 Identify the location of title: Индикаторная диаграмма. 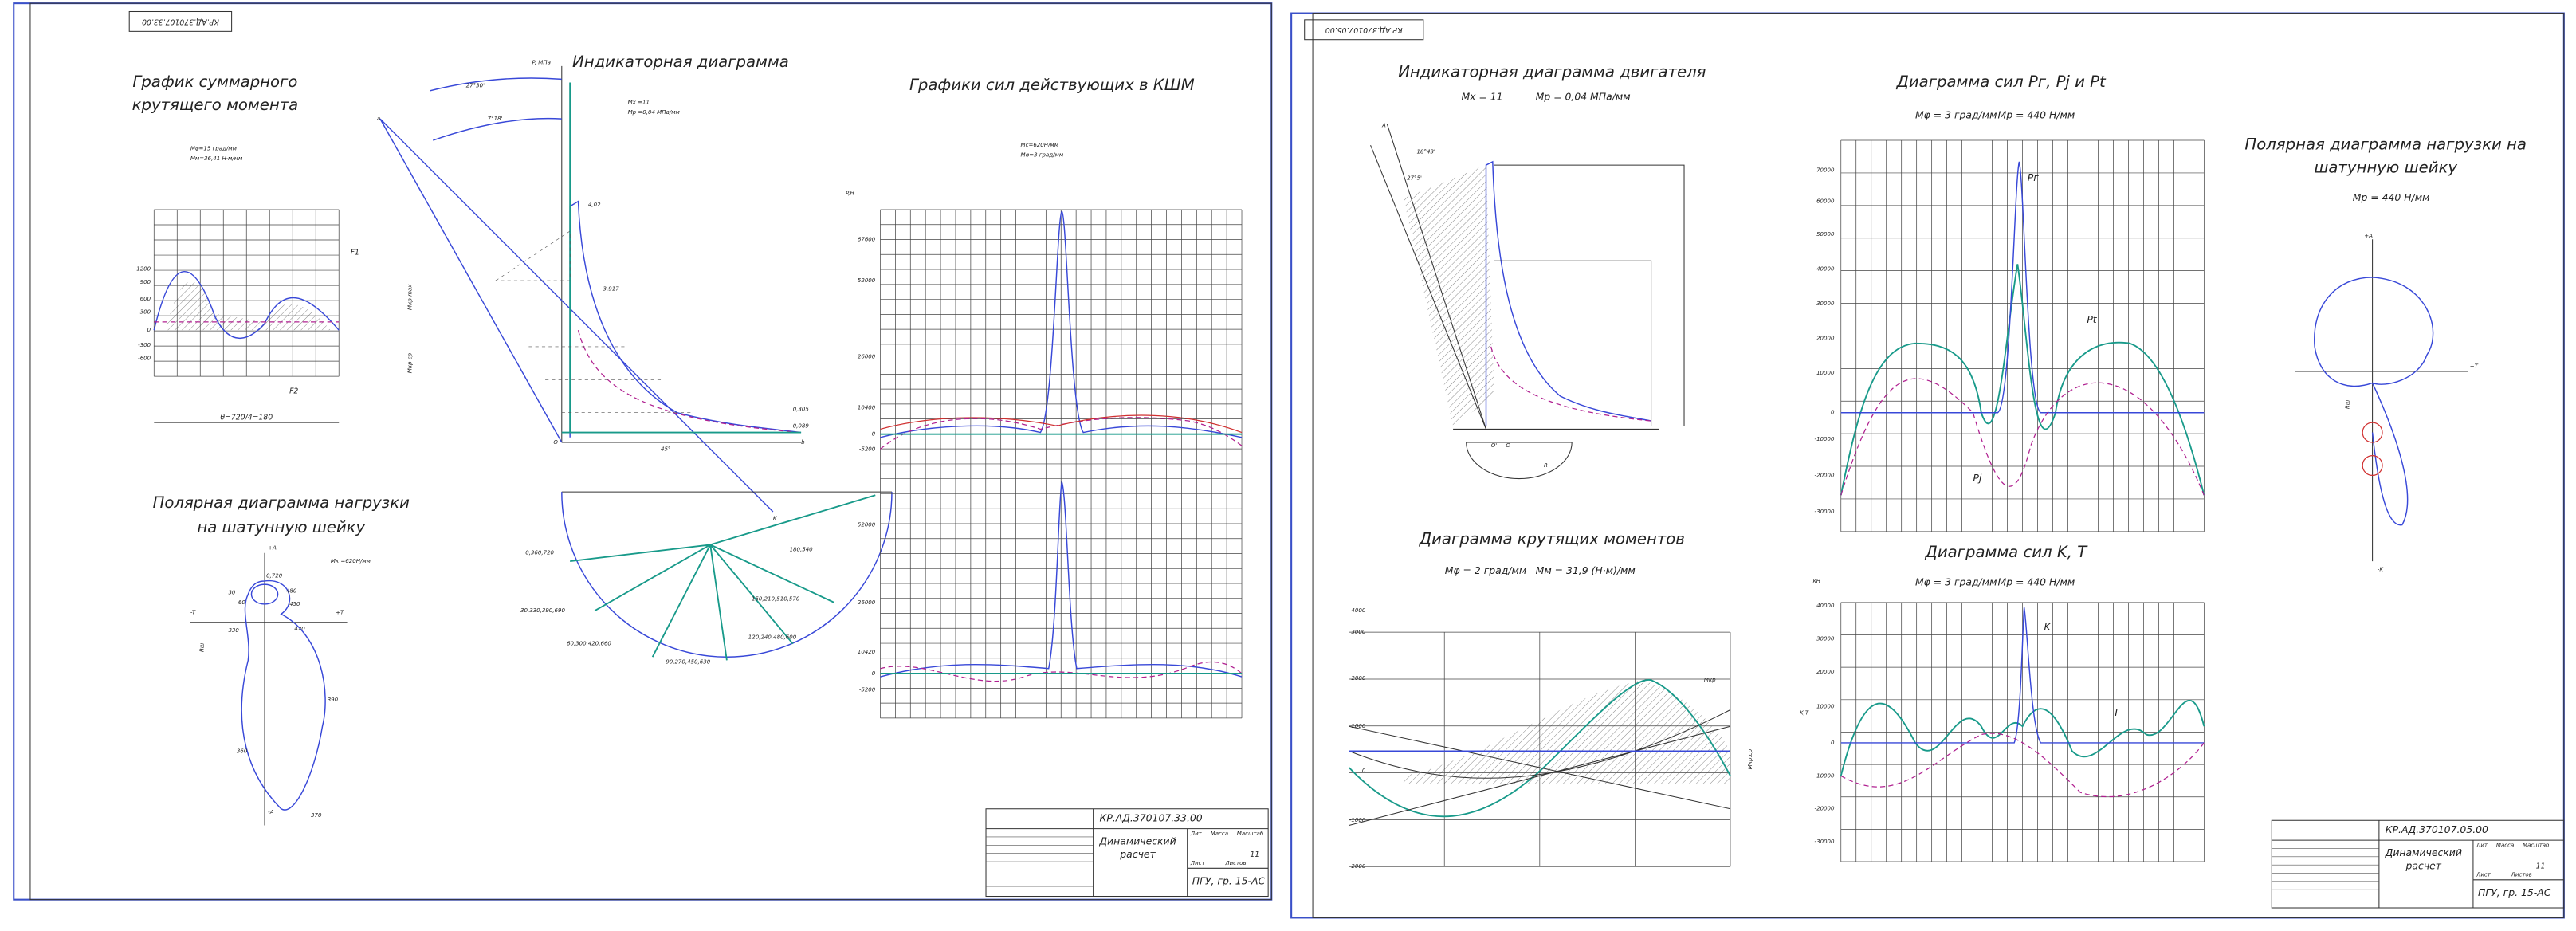
(680, 62).